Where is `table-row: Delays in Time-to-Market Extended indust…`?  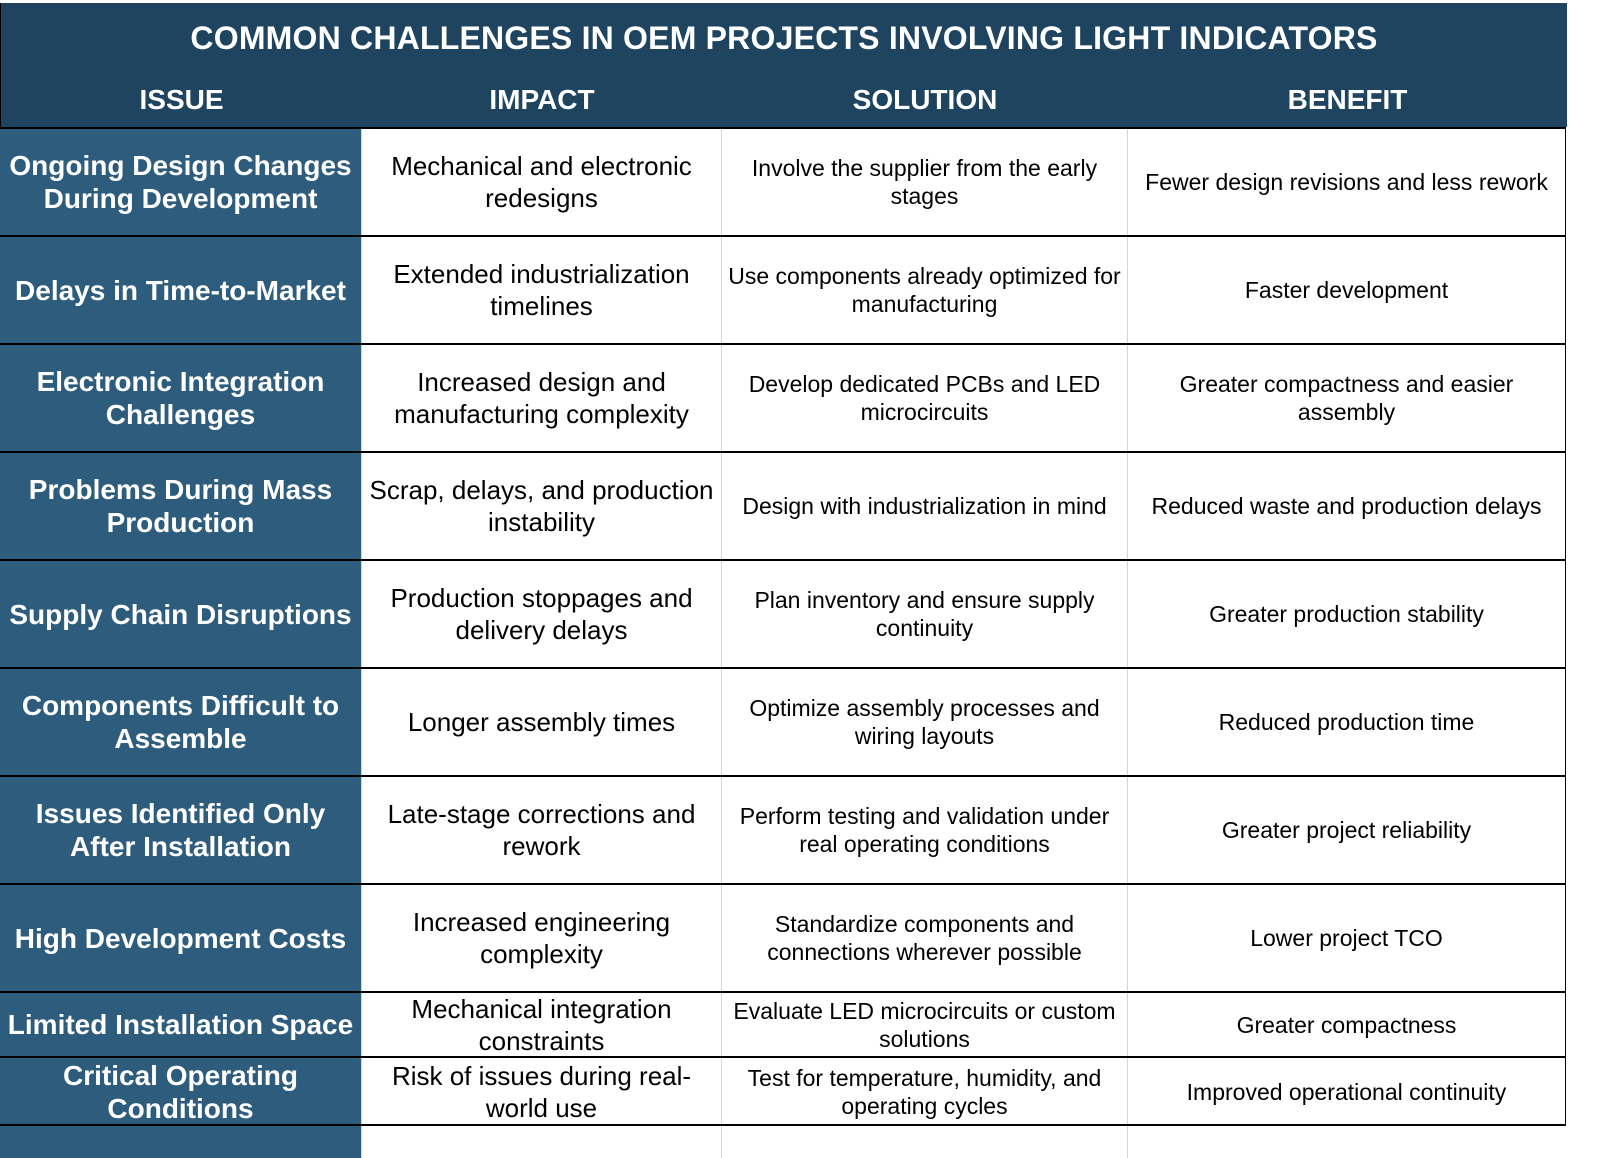
table-row: Delays in Time-to-Market Extended indust… is located at coordinates (783, 289).